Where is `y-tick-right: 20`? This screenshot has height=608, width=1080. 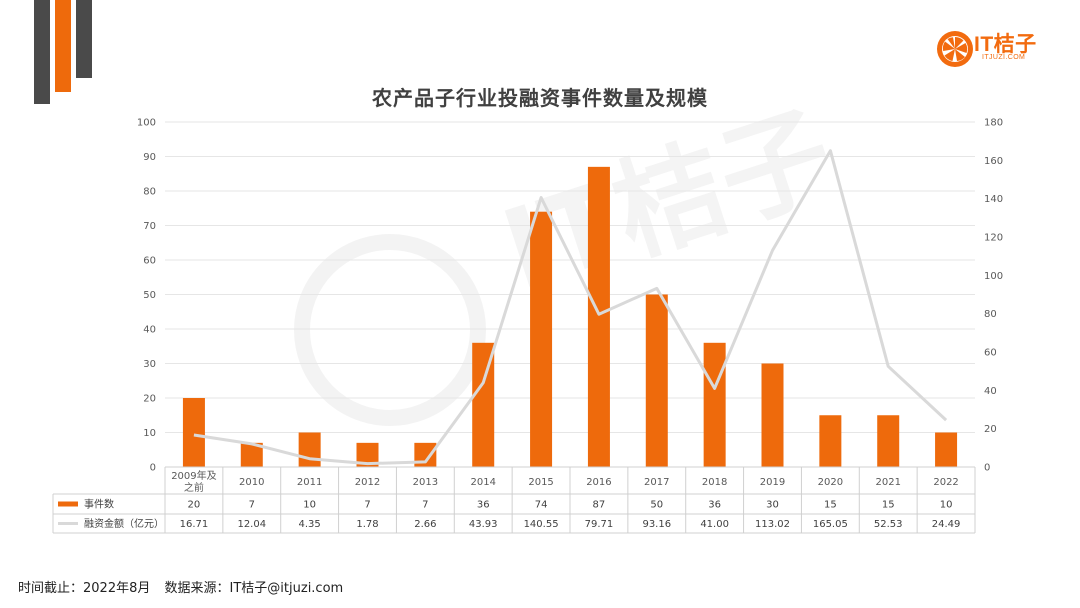
y-tick-right: 20 is located at coordinates (990, 429).